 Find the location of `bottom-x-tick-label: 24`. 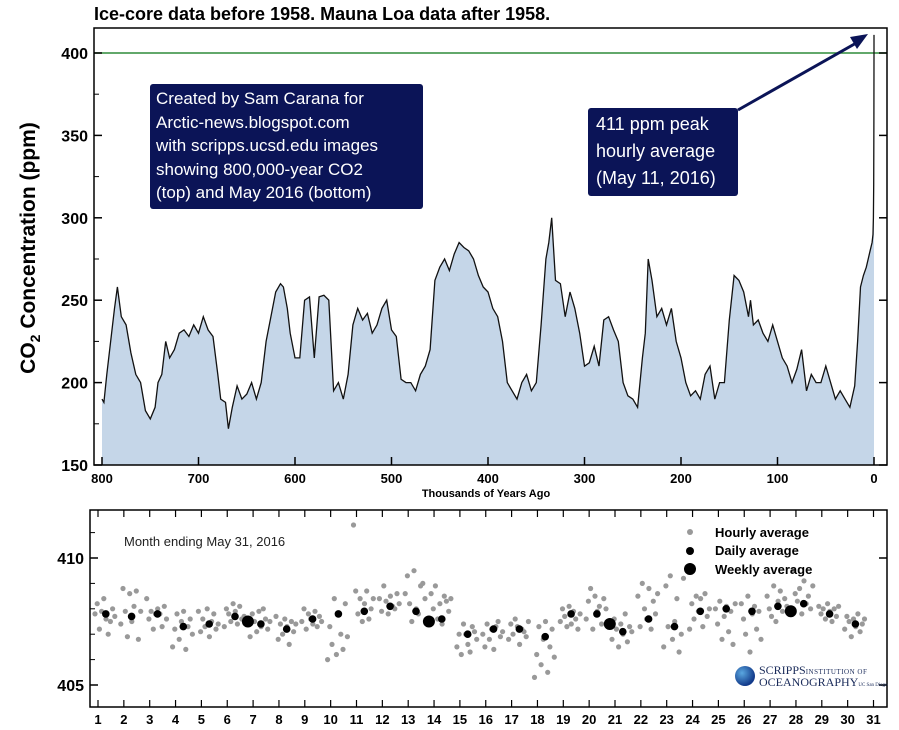

bottom-x-tick-label: 24 is located at coordinates (692, 719).